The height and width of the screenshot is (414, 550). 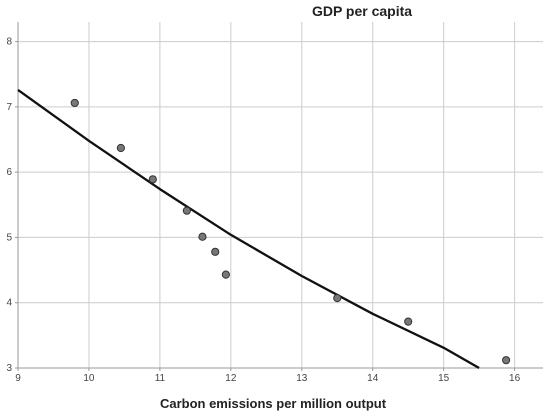 I want to click on y-tick-label: 7, so click(x=9, y=107).